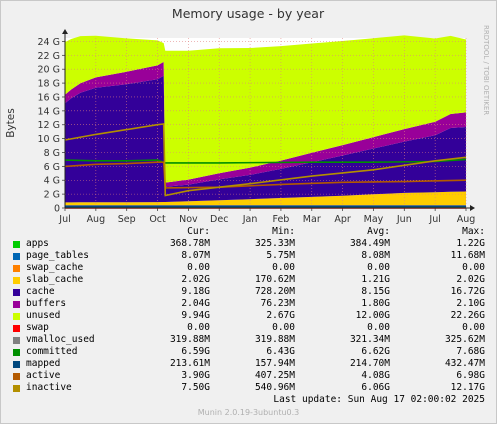 This screenshot has width=497, height=424. I want to click on legend-row-mapped: mapped 213.61M 157.94M 214.70M 432.47M, so click(248, 364).